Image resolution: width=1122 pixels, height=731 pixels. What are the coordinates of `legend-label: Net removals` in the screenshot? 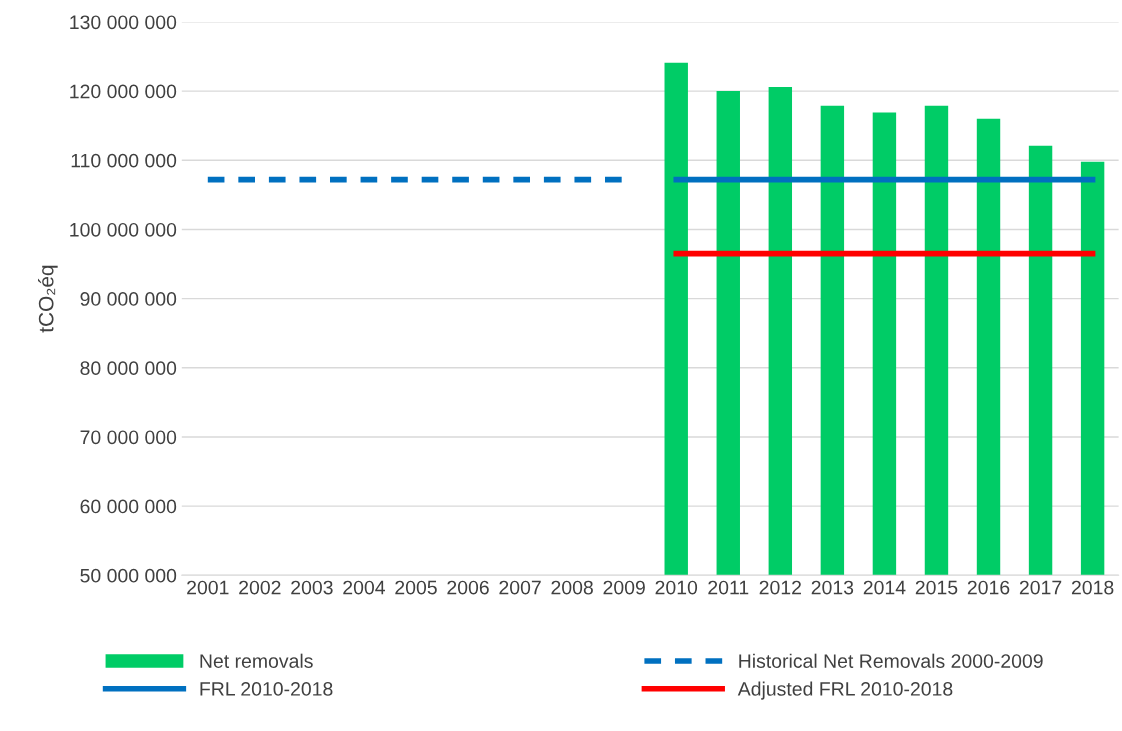 It's located at (256, 660).